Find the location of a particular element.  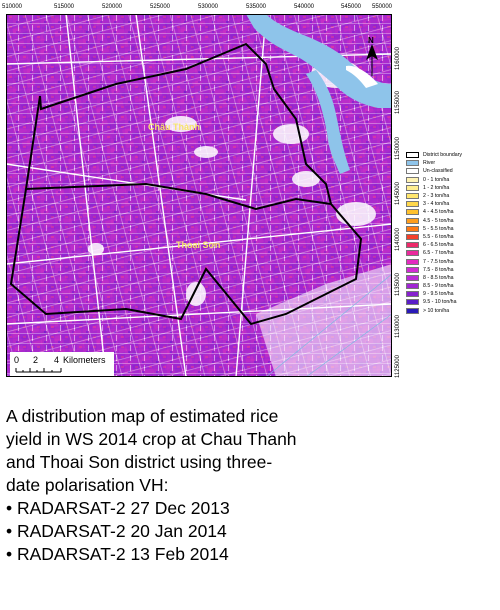

legend-item: Un-classified is located at coordinates (452, 171).